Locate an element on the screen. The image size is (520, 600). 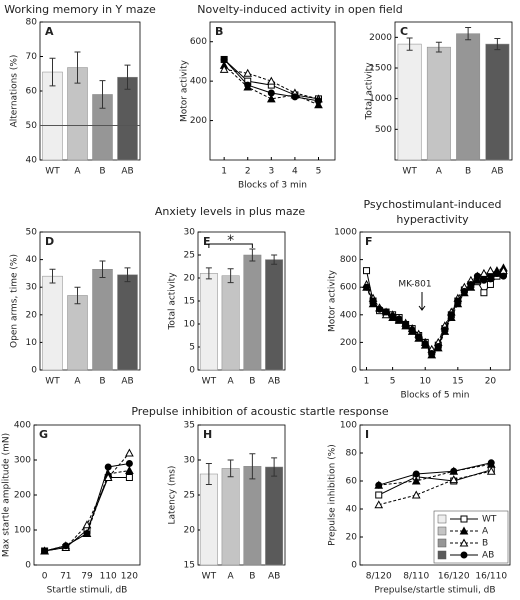
y-tick-label: 100 is located at coordinates (22, 531).